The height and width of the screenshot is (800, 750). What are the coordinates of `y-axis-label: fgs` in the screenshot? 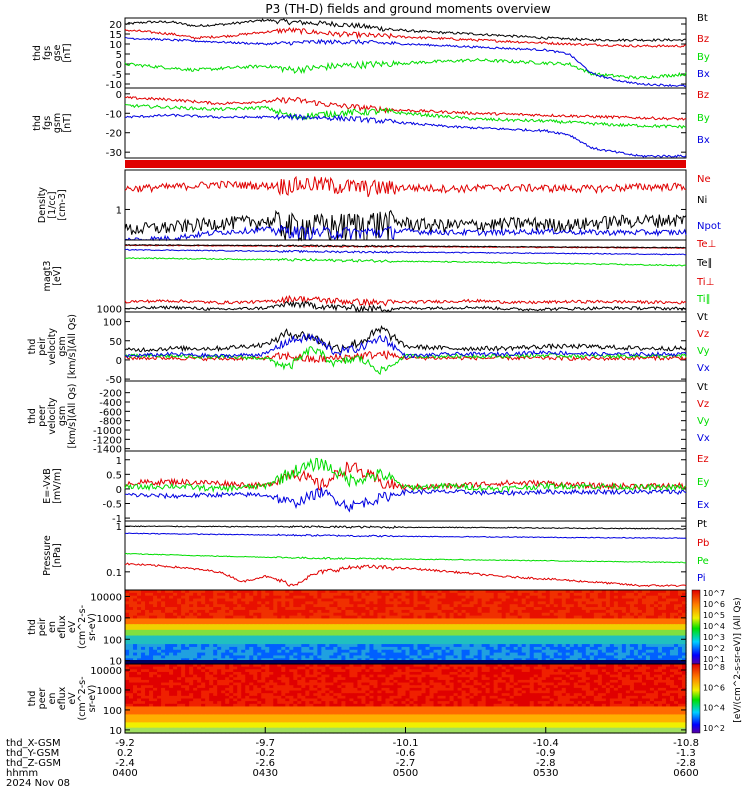 It's located at (47, 123).